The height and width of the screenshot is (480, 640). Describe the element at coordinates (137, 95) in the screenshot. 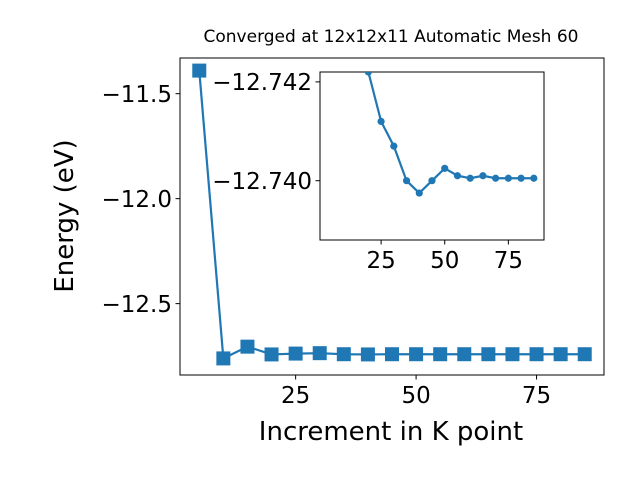

I see `main-y-tick-label: −11.5` at that location.